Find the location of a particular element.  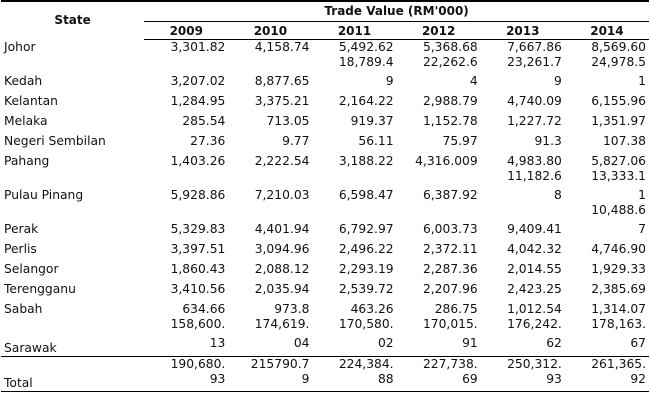

value-cell: 1,929.33 is located at coordinates (618, 269).